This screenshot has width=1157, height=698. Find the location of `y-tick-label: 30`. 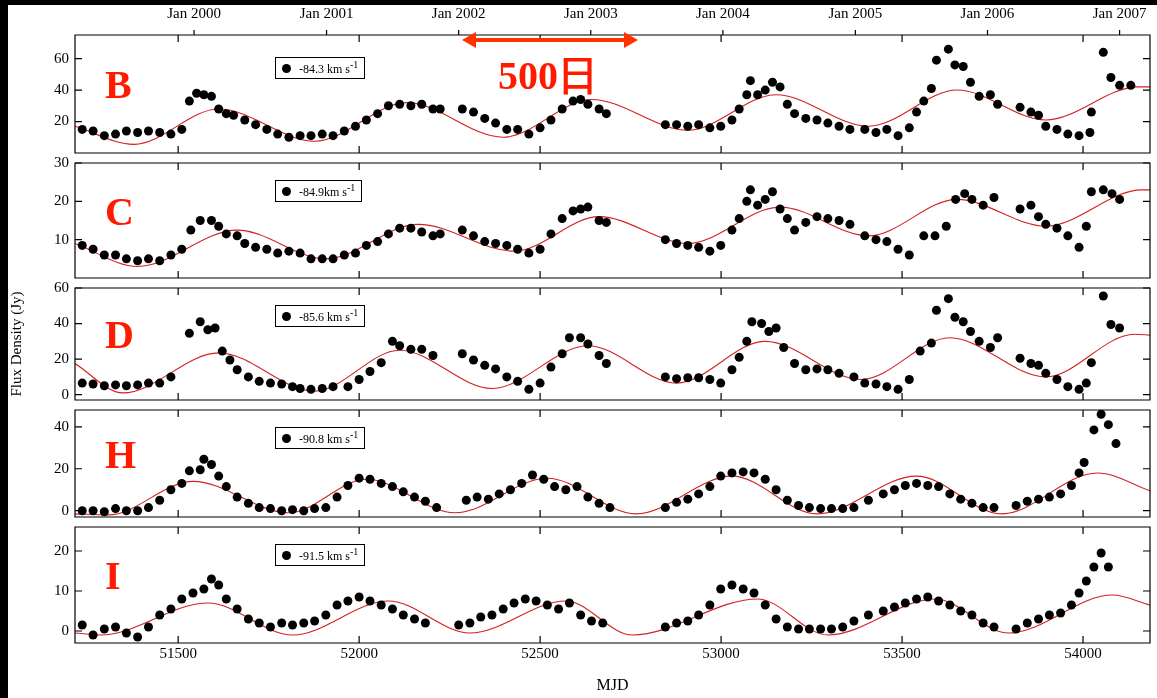

y-tick-label: 30 is located at coordinates (61, 161).